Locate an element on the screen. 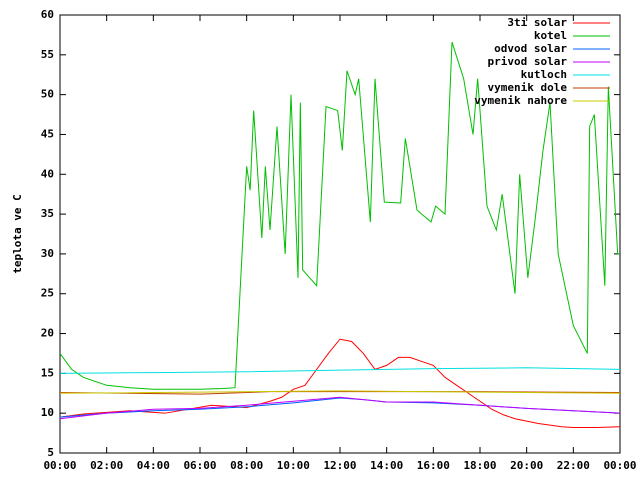 This screenshot has height=480, width=640. x-tick-label: 20:00 is located at coordinates (526, 465).